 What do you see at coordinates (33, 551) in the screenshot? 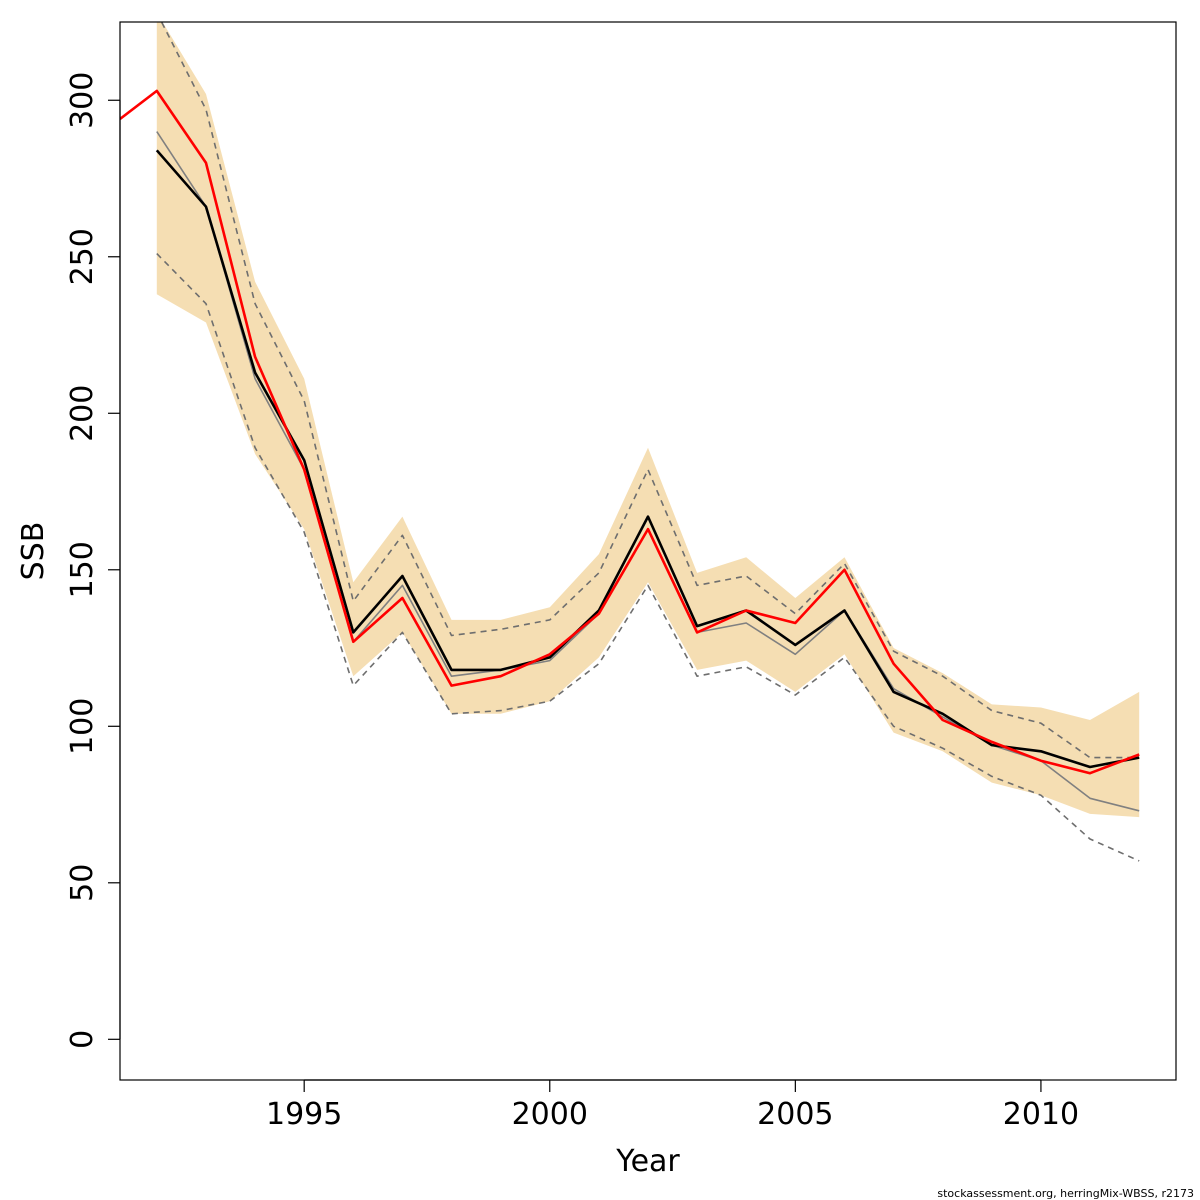
I see `y-axis-label: SSB` at bounding box center [33, 551].